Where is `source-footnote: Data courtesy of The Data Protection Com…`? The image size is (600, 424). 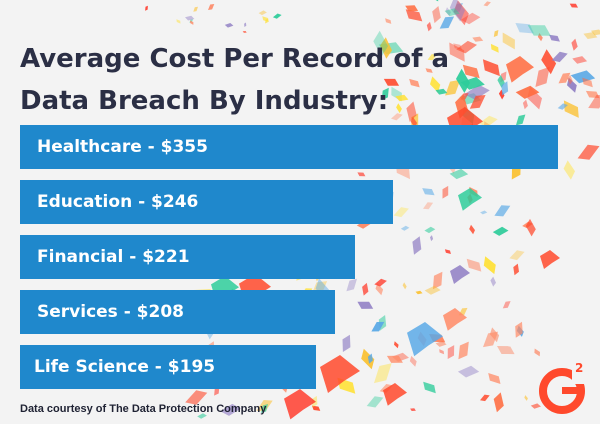
source-footnote: Data courtesy of The Data Protection Com… is located at coordinates (143, 409).